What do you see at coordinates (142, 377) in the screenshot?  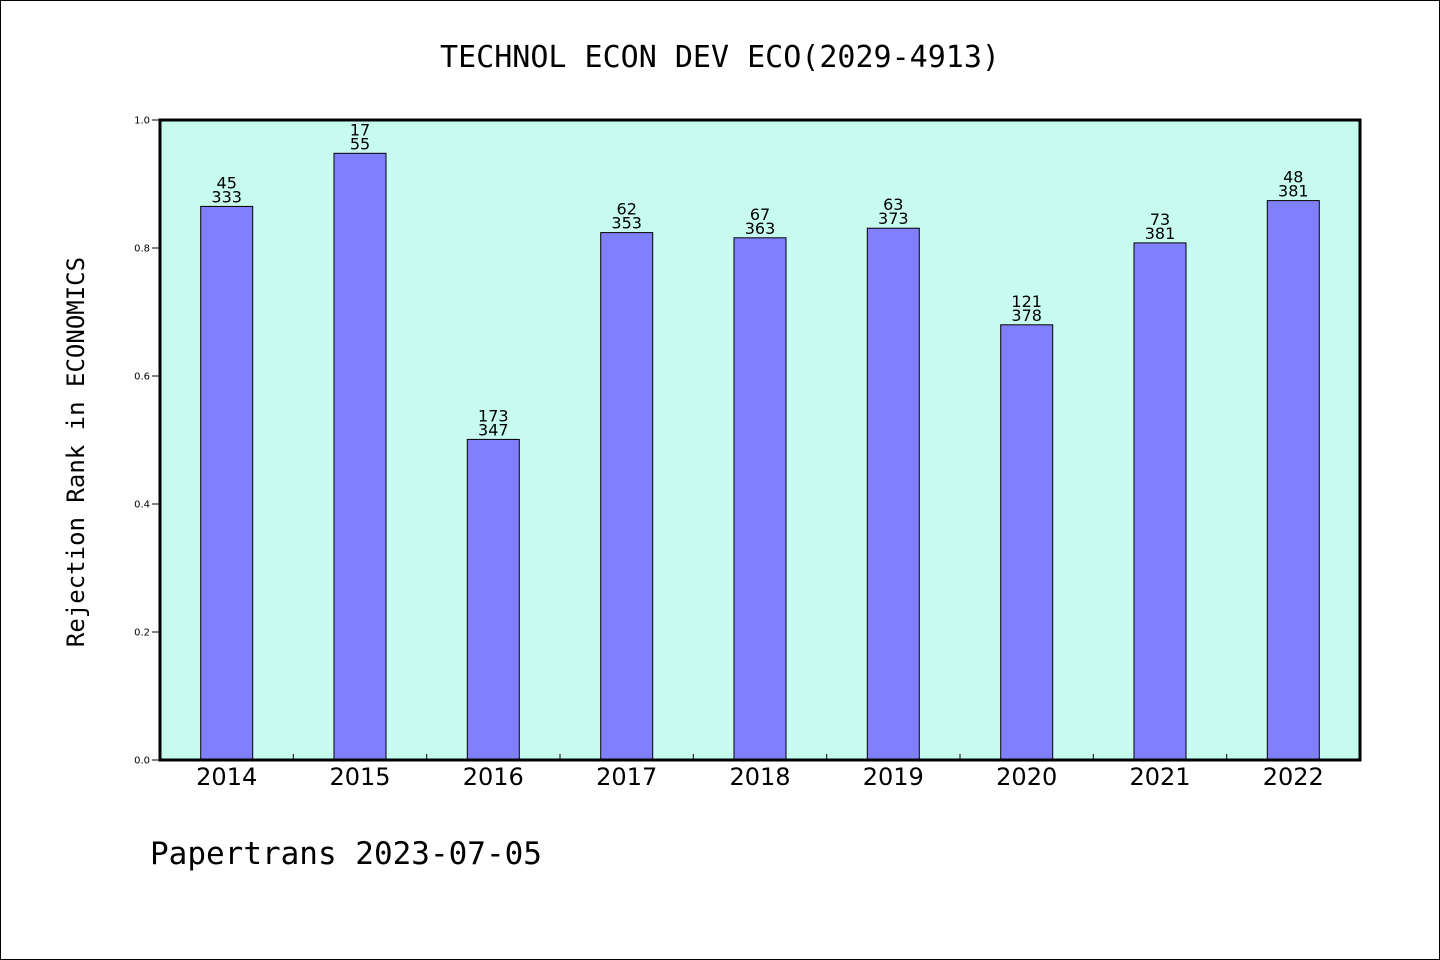 I see `y-tick-label: 0.6` at bounding box center [142, 377].